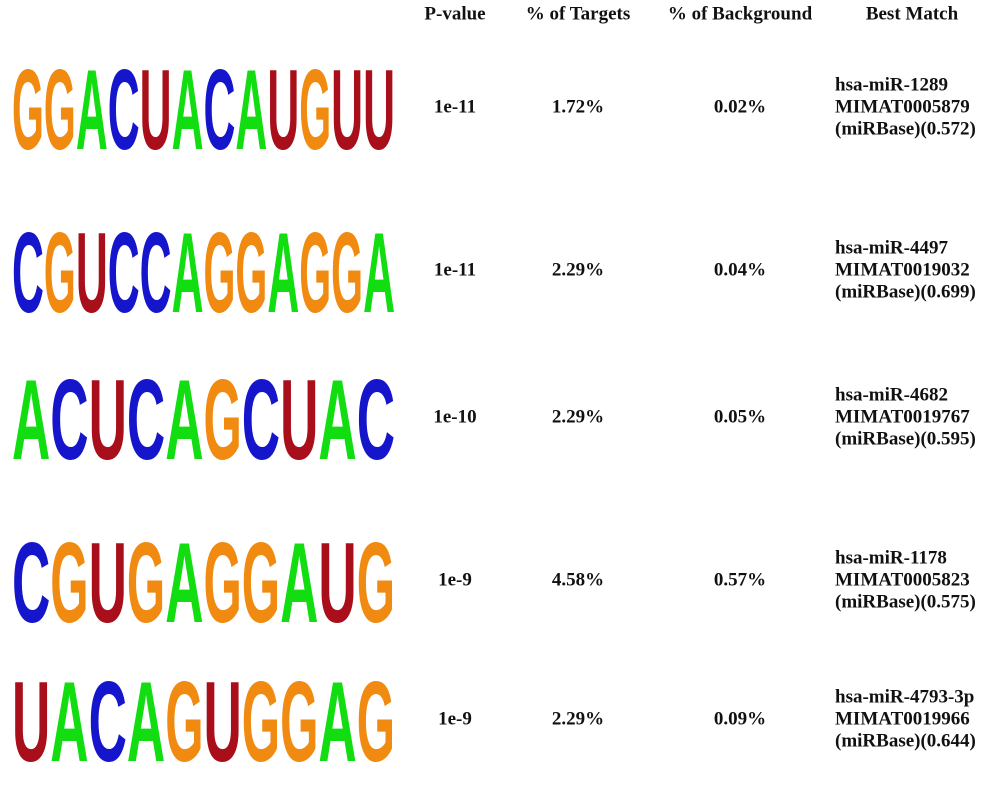 The image size is (996, 790). Describe the element at coordinates (905, 291) in the screenshot. I see `best-match-line: (miRBase)(0.699)` at that location.